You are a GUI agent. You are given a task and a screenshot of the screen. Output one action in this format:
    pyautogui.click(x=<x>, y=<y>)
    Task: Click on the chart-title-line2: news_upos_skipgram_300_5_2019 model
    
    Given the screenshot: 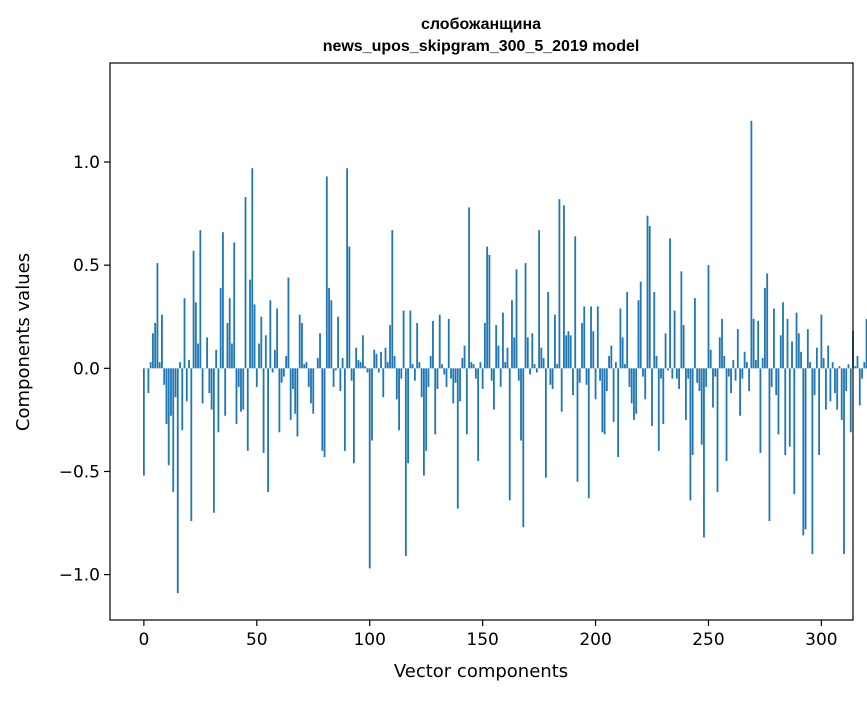 What is the action you would take?
    pyautogui.click(x=481, y=46)
    